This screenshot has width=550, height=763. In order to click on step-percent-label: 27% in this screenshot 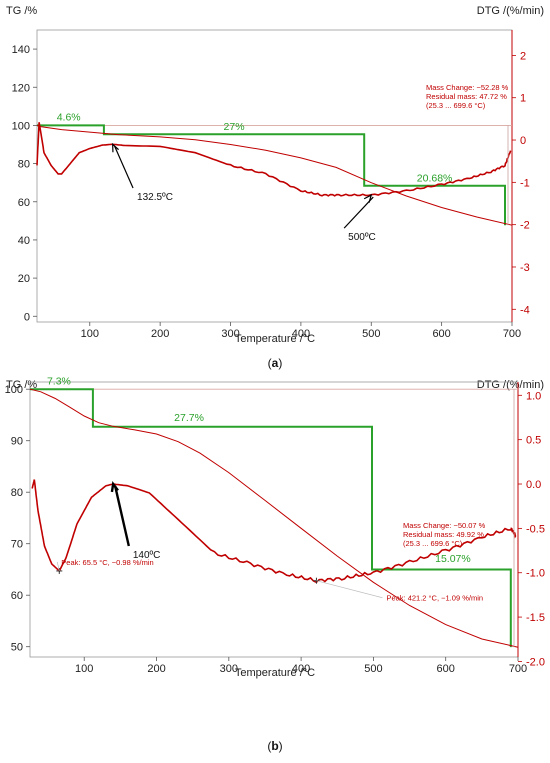, I will do `click(234, 127)`.